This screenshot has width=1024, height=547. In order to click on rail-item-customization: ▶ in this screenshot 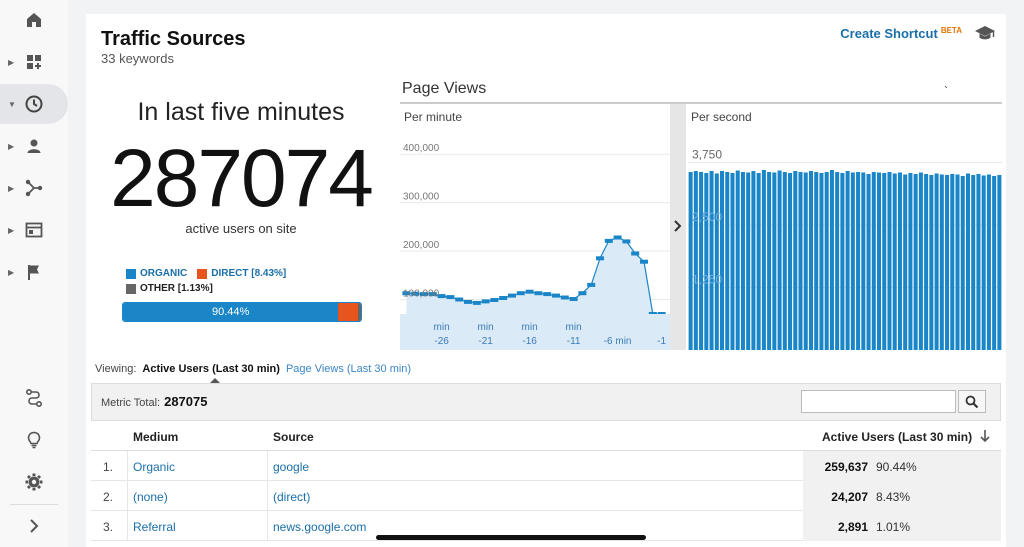, I will do `click(34, 62)`.